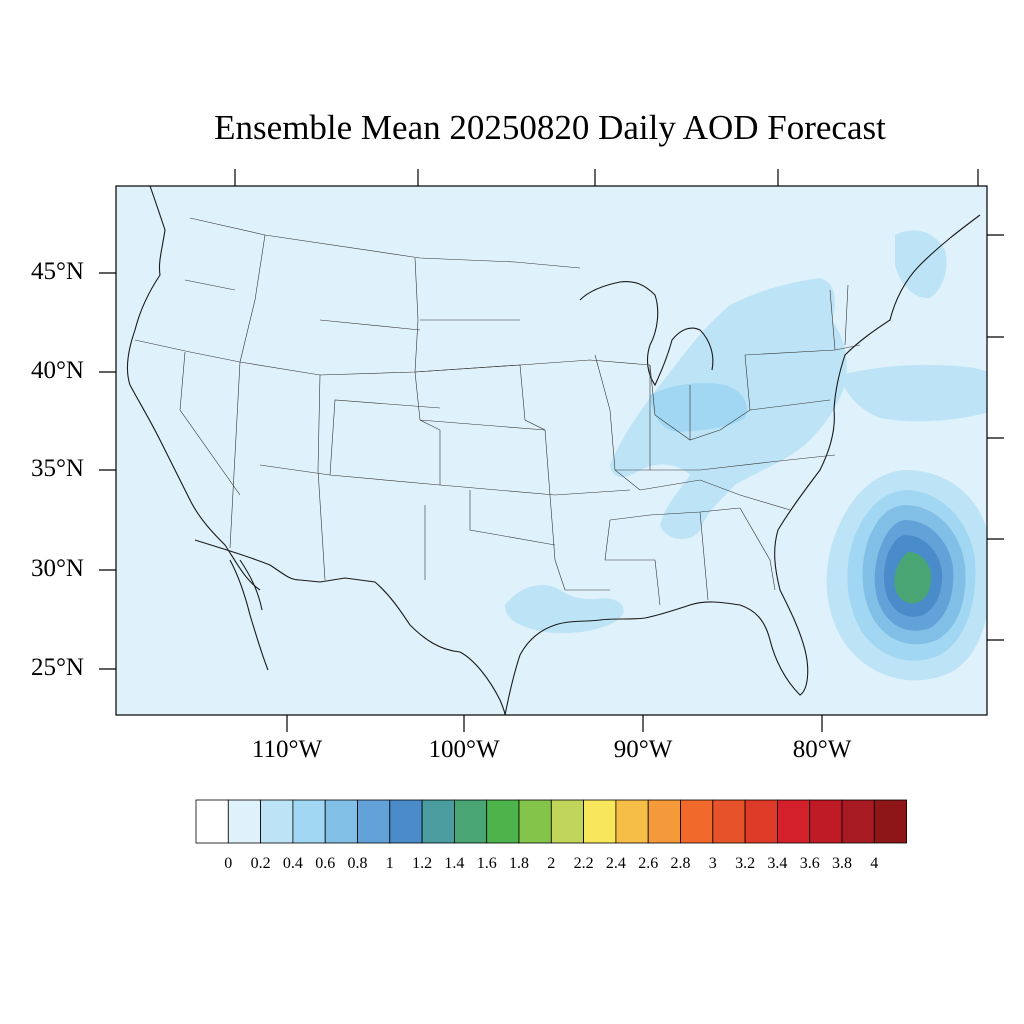 Image resolution: width=1024 pixels, height=1024 pixels. Describe the element at coordinates (551, 863) in the screenshot. I see `colorbar-tick-label: 2` at that location.